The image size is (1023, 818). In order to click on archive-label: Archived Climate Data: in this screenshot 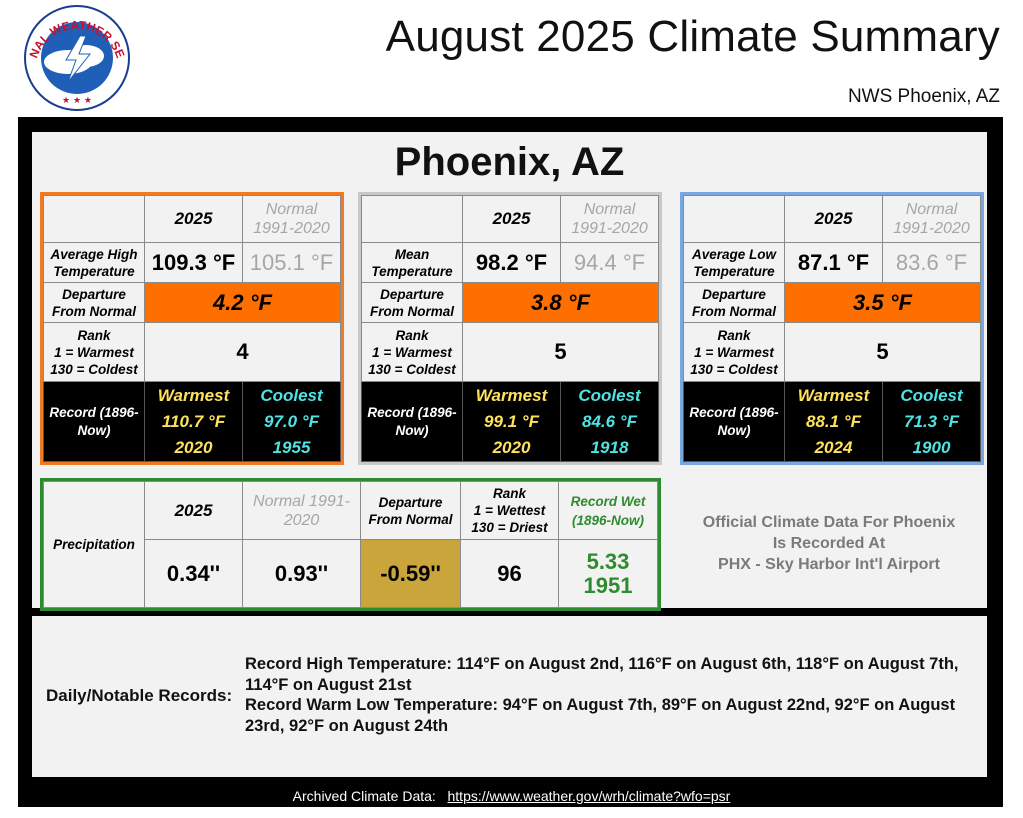, I will do `click(364, 796)`.